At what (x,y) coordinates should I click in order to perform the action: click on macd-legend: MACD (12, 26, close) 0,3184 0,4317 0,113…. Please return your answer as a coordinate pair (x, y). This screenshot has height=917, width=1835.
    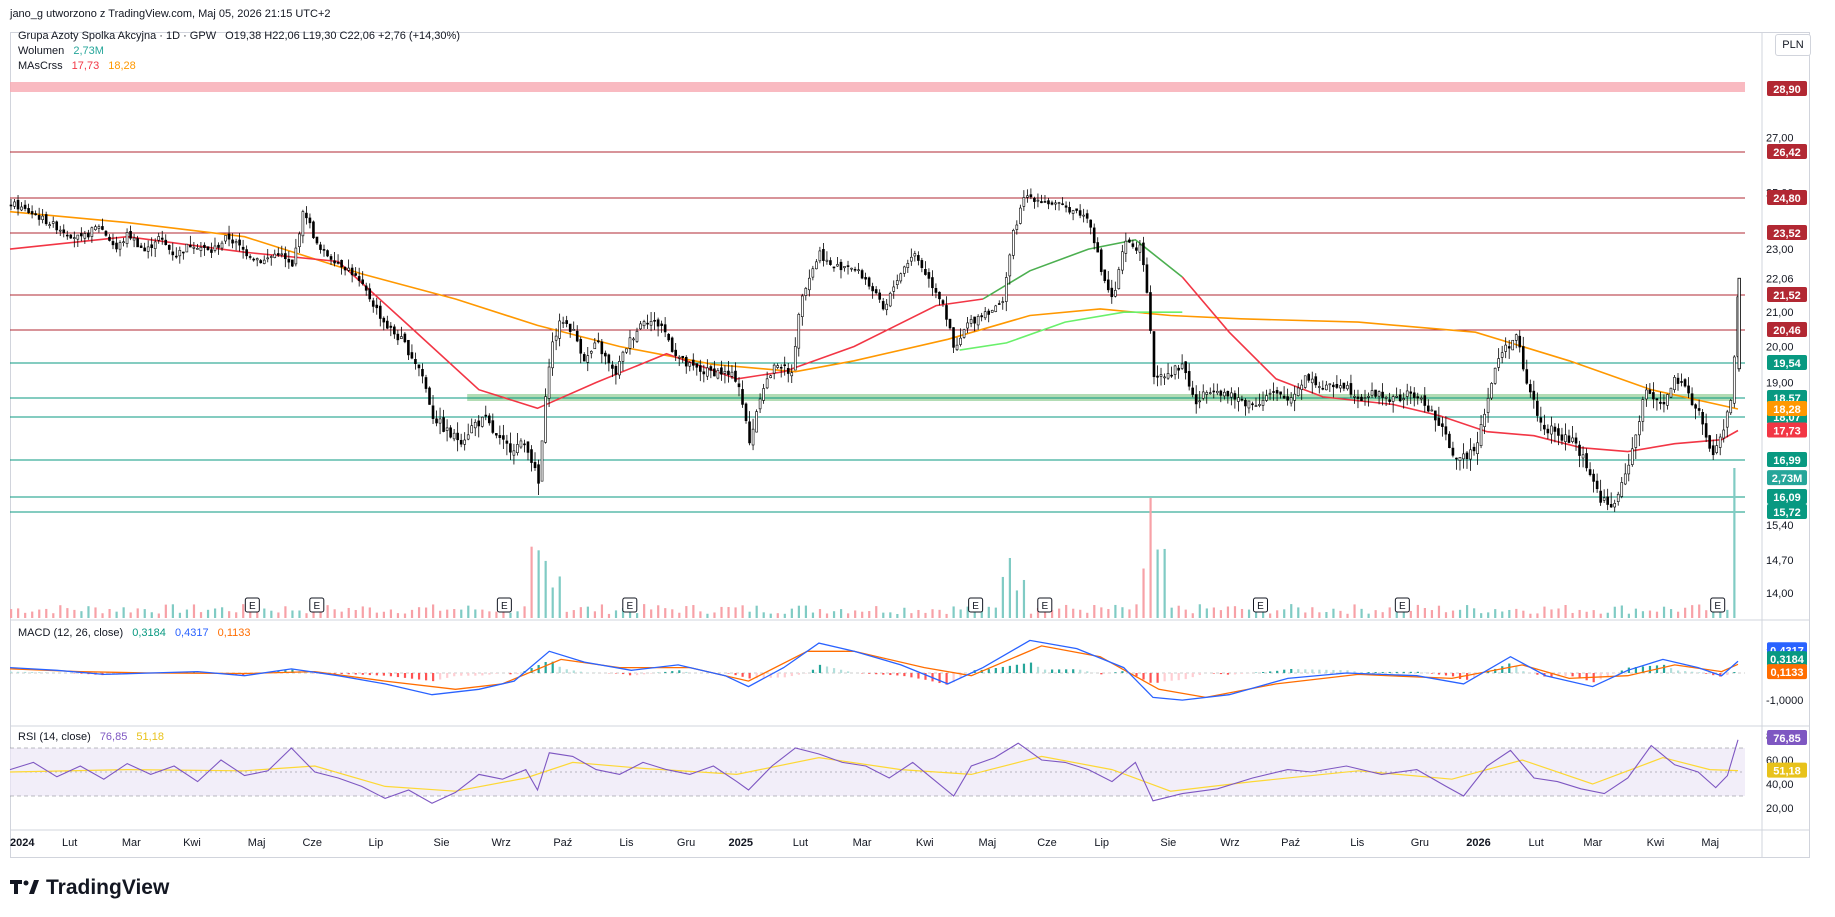
    Looking at the image, I should click on (137, 633).